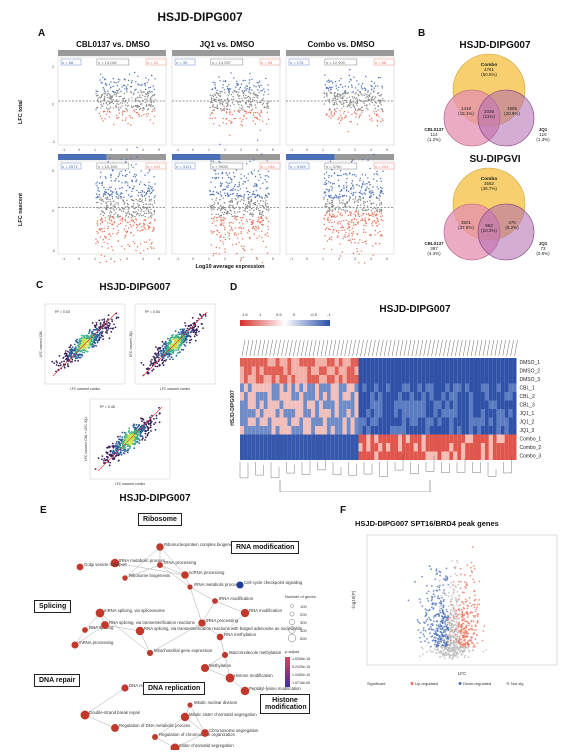  Describe the element at coordinates (68, 62) in the screenshot. I see `count-label: n = 68` at that location.